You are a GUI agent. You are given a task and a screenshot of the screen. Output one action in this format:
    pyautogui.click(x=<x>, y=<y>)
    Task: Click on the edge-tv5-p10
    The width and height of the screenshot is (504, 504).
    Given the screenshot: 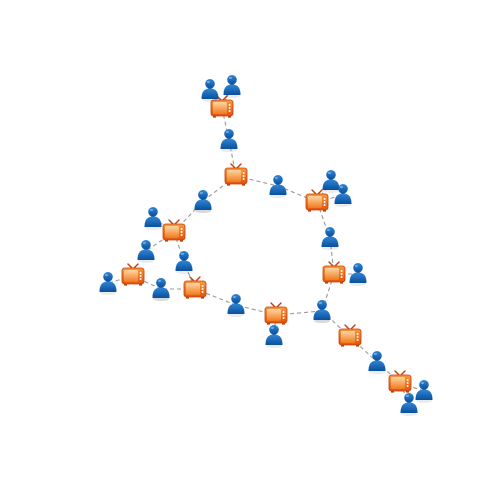 What is the action you would take?
    pyautogui.click(x=363, y=349)
    